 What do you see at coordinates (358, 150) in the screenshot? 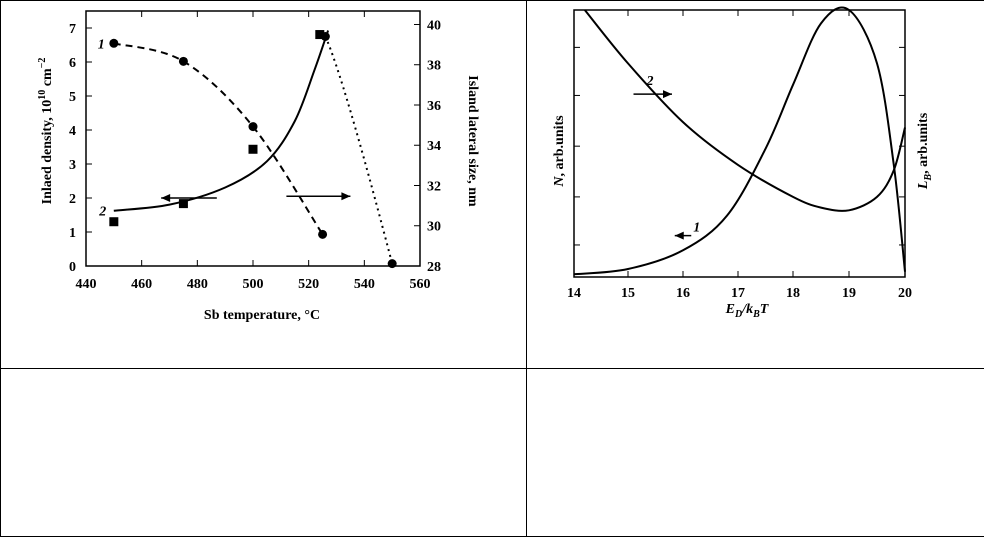
I see `dotted-line` at bounding box center [358, 150].